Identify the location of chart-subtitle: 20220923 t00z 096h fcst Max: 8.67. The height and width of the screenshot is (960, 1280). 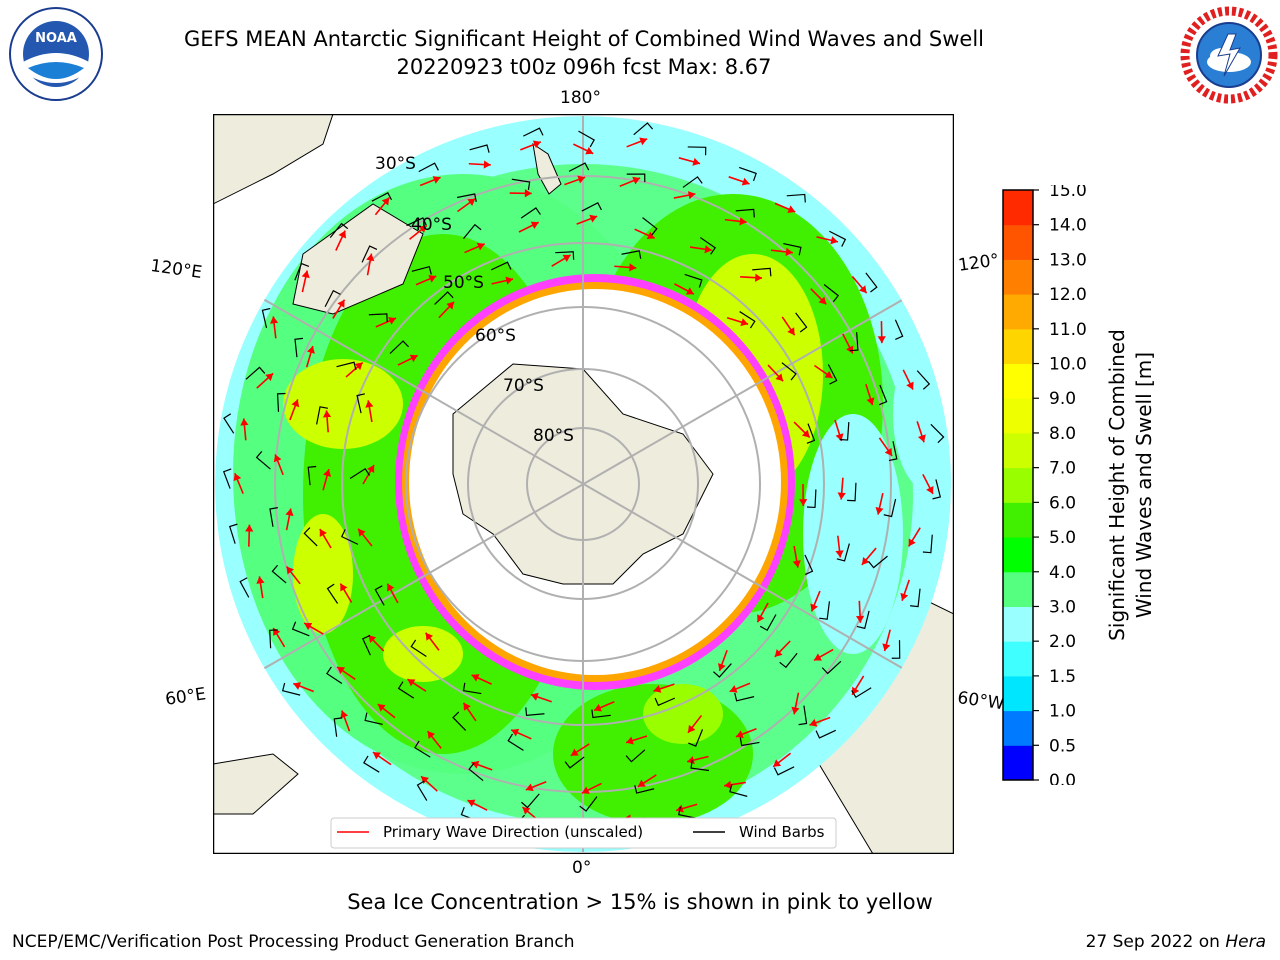
(584, 67).